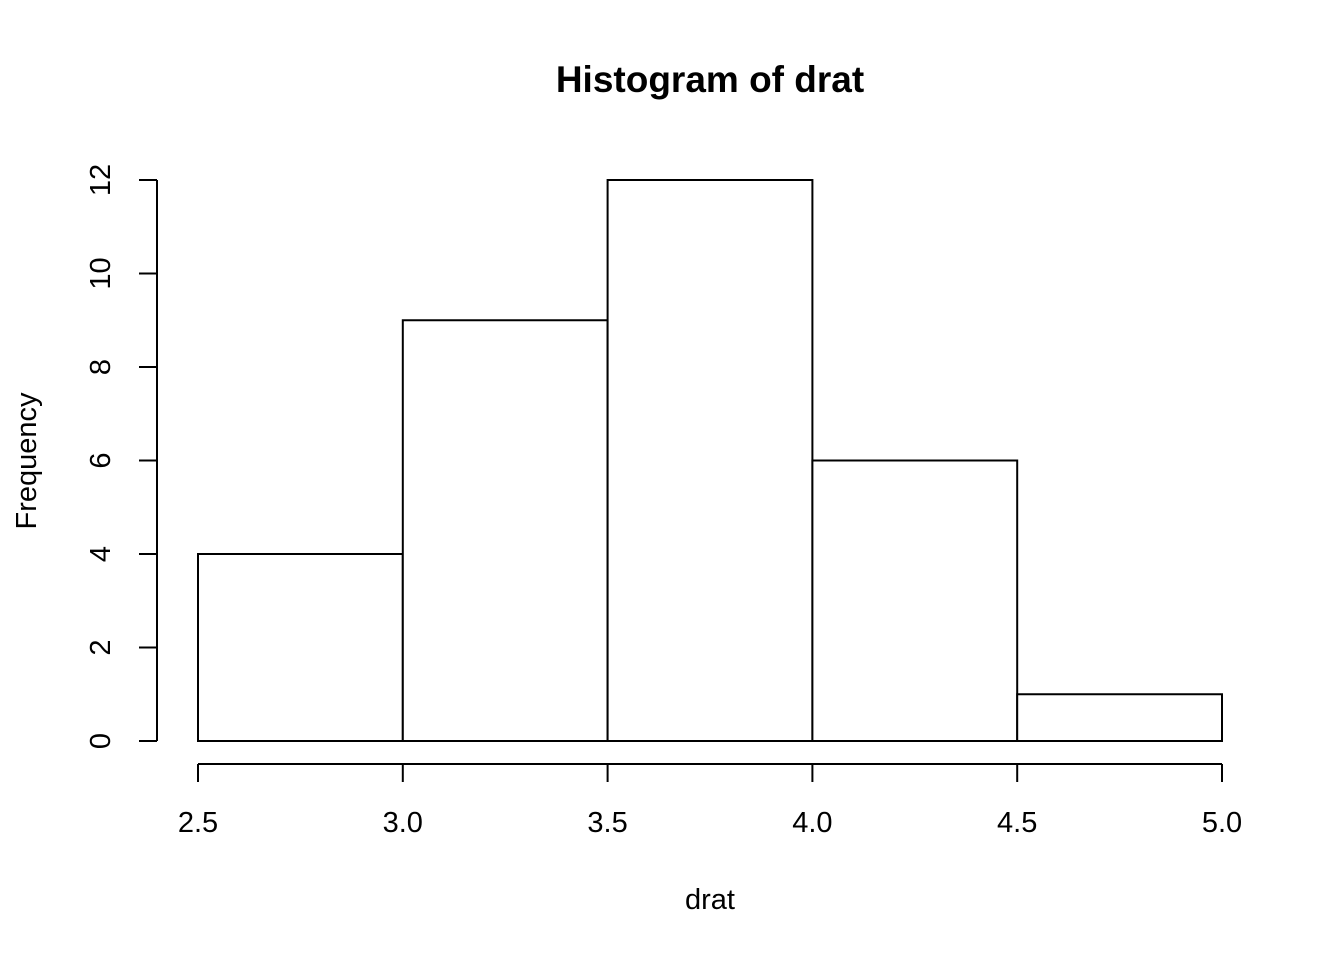  I want to click on x-tick-label: 5.0, so click(1222, 823).